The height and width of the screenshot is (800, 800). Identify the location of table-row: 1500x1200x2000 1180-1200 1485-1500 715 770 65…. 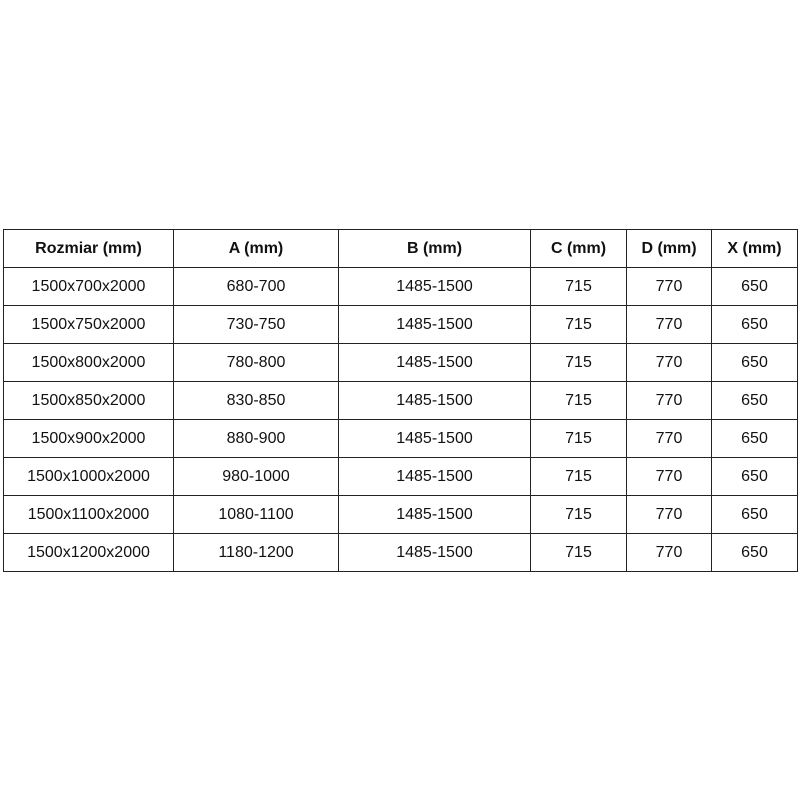
(400, 552).